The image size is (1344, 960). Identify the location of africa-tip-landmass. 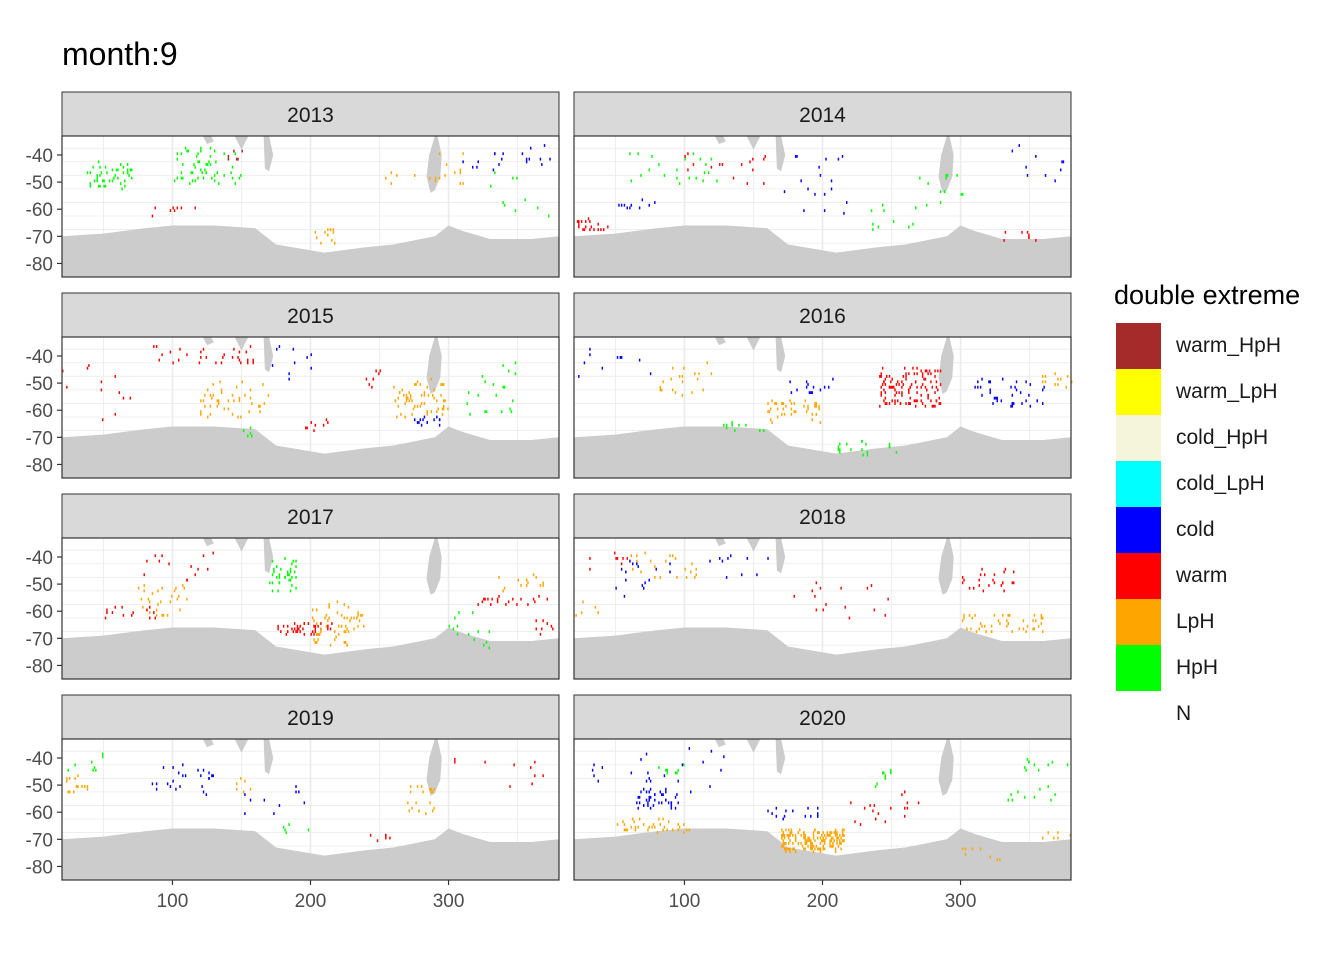
(208, 341).